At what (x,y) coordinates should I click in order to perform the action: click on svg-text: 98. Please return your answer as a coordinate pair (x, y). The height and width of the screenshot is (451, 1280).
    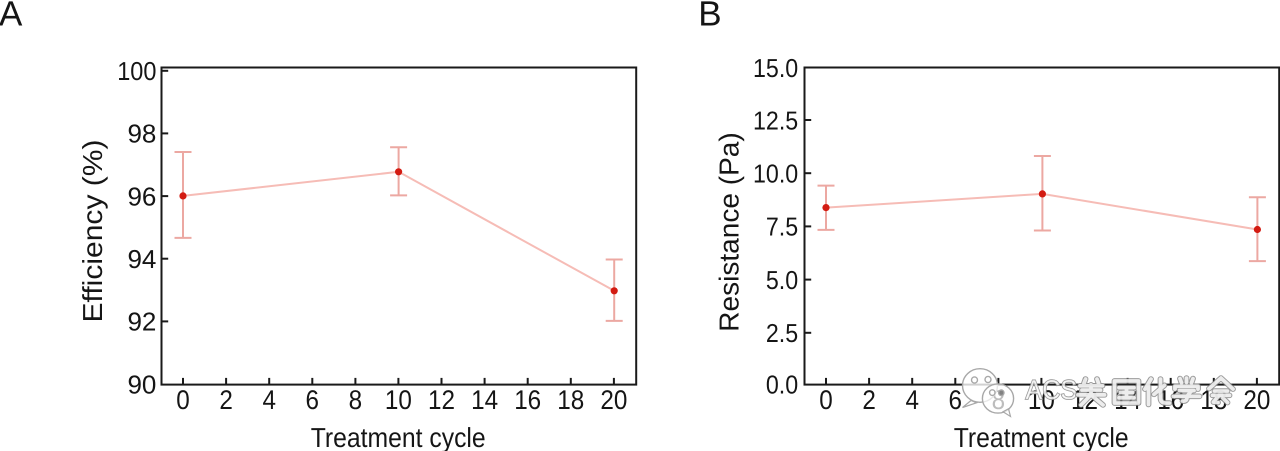
    Looking at the image, I should click on (141, 134).